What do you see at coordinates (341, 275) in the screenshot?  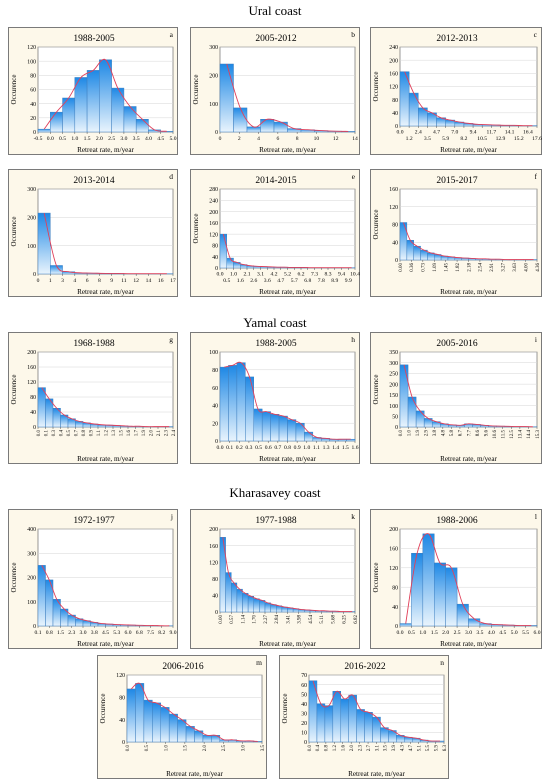 I see `x-tick-label: 9.4` at bounding box center [341, 275].